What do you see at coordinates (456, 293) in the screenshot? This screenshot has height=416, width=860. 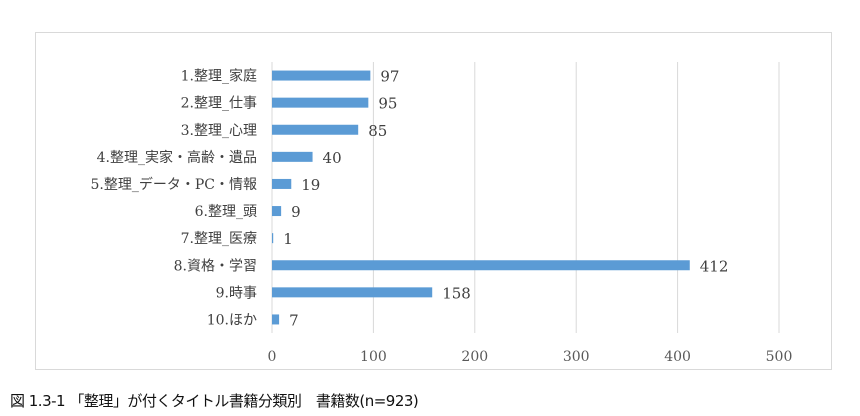 I see `data-label: 158` at bounding box center [456, 293].